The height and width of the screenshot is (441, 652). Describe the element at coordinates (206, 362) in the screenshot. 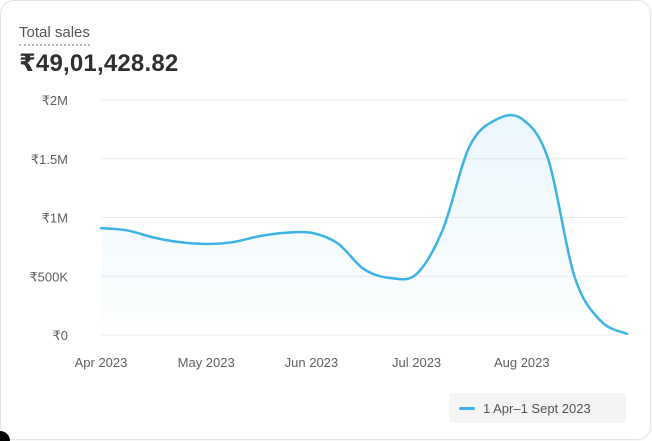

I see `x-tick-label: May 2023` at that location.